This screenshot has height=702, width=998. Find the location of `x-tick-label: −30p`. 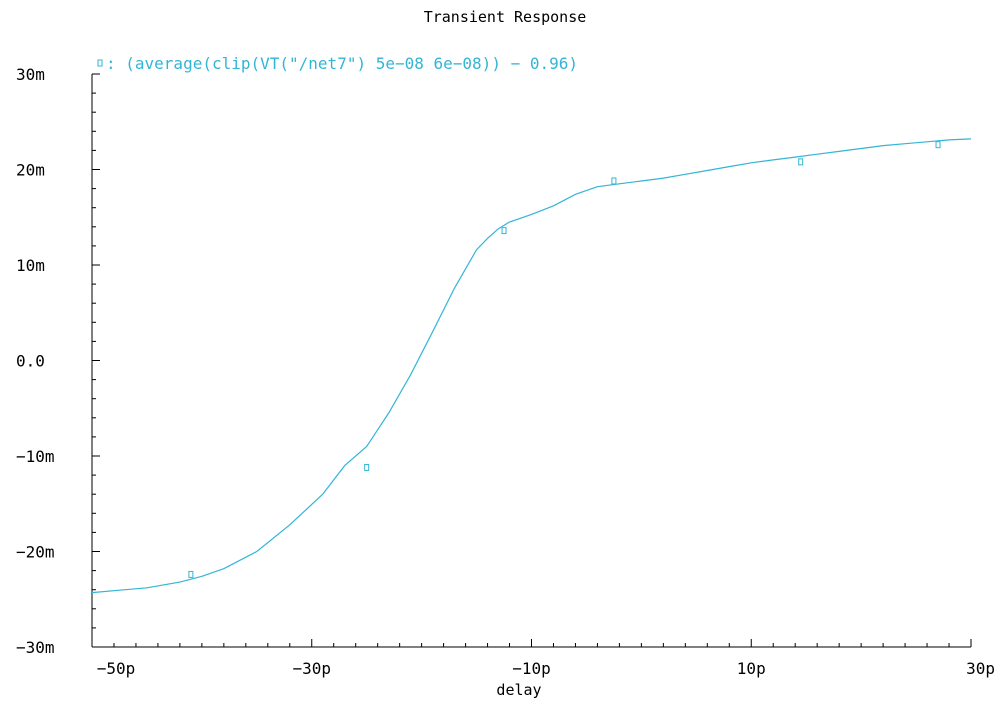

x-tick-label: −30p is located at coordinates (311, 668).